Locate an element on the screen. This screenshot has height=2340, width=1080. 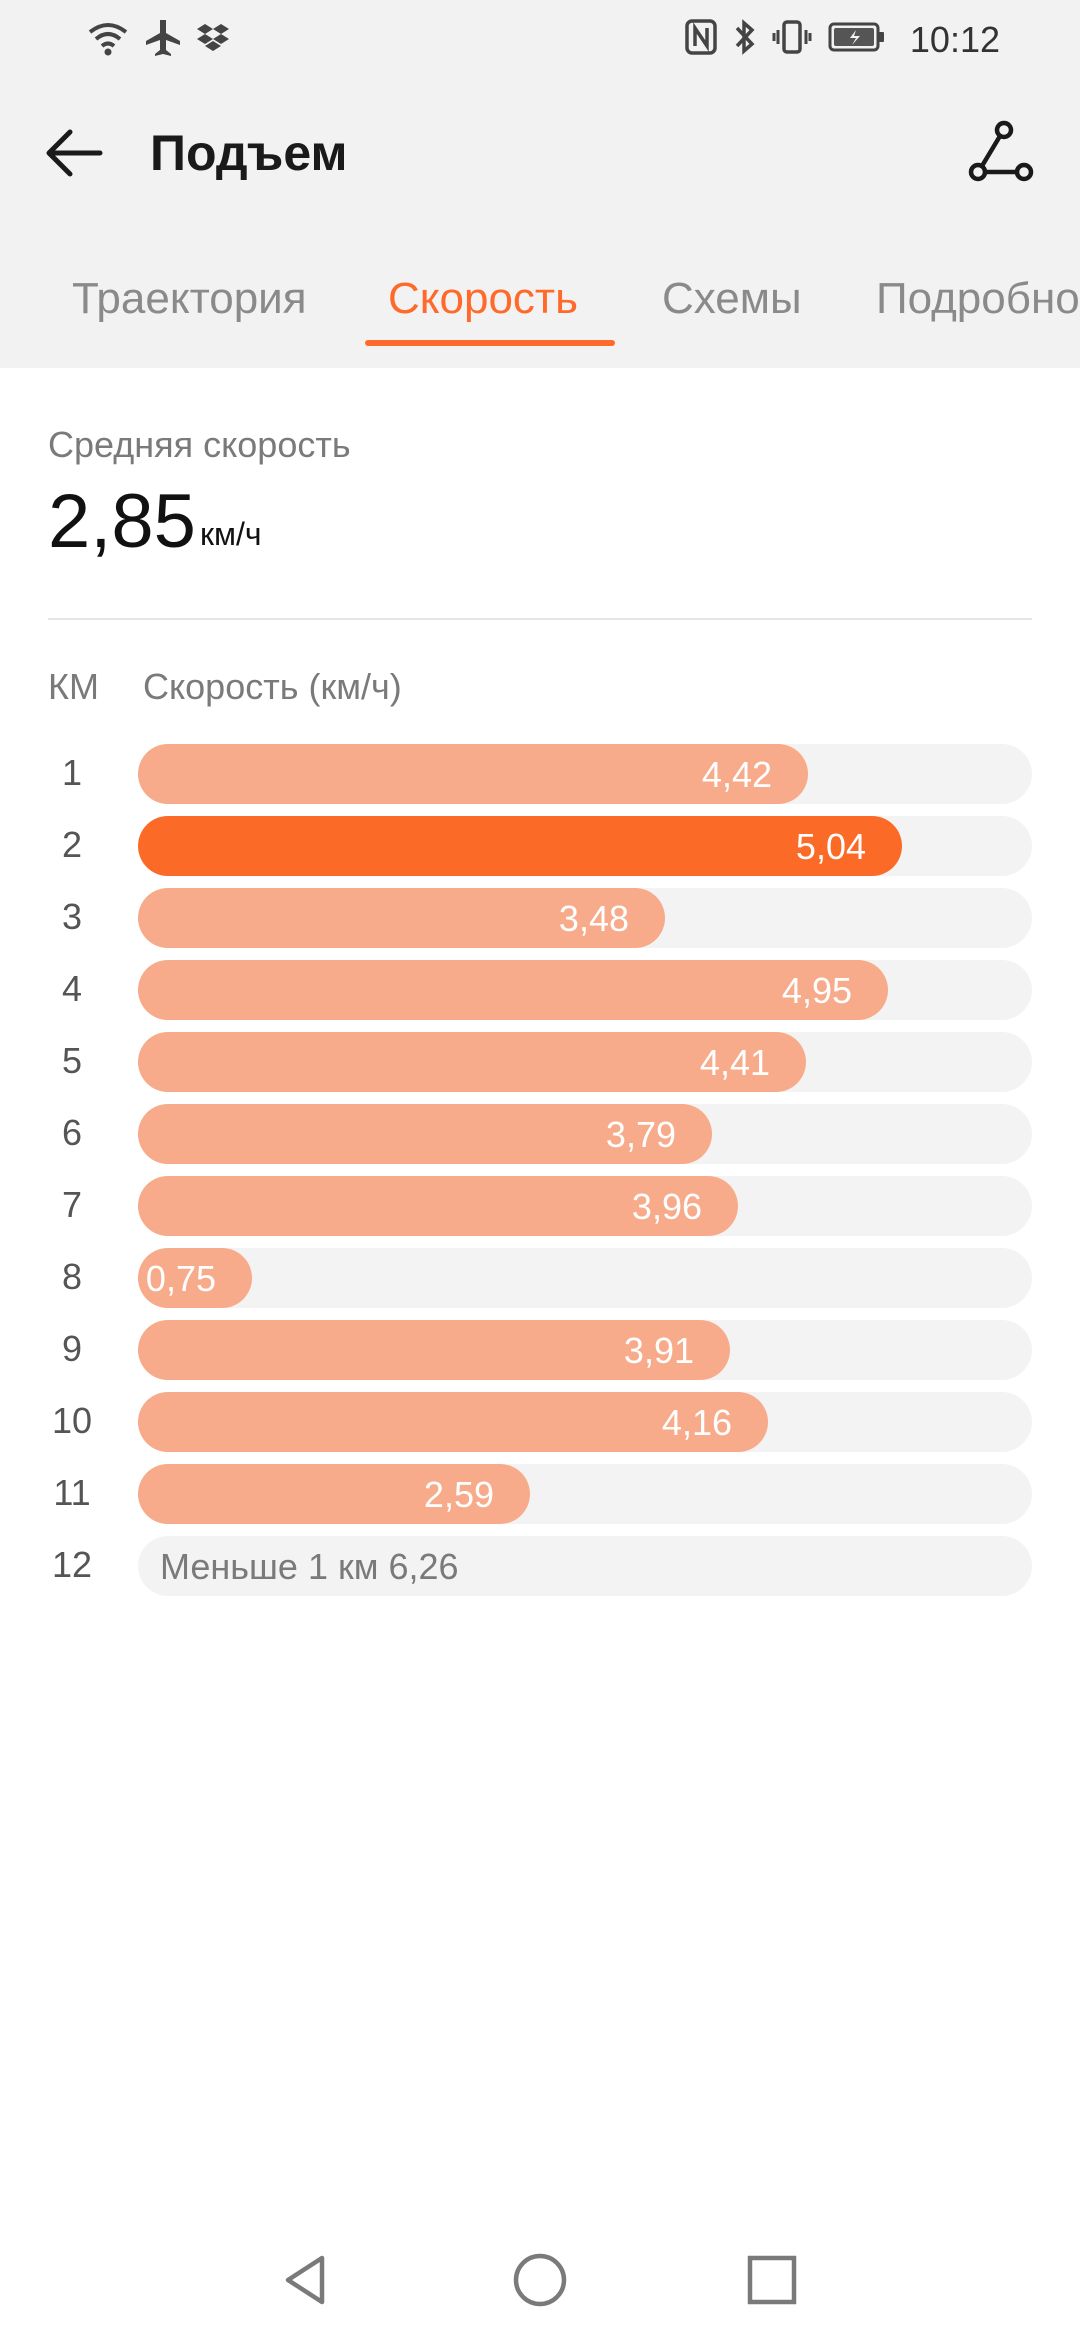
bar-track: 4,95 is located at coordinates (585, 990).